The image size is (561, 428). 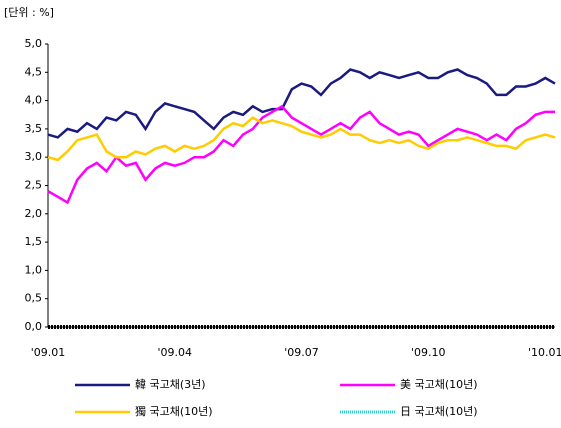 What do you see at coordinates (34, 298) in the screenshot?
I see `y-tick-label: 0,5` at bounding box center [34, 298].